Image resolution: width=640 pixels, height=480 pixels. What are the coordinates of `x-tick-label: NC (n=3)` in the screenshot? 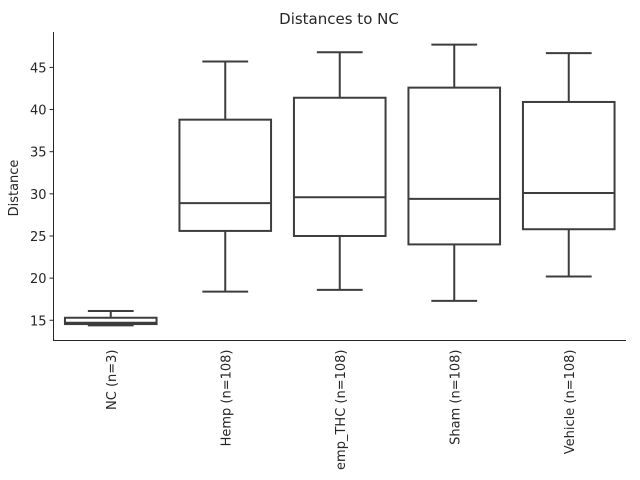 It's located at (112, 380).